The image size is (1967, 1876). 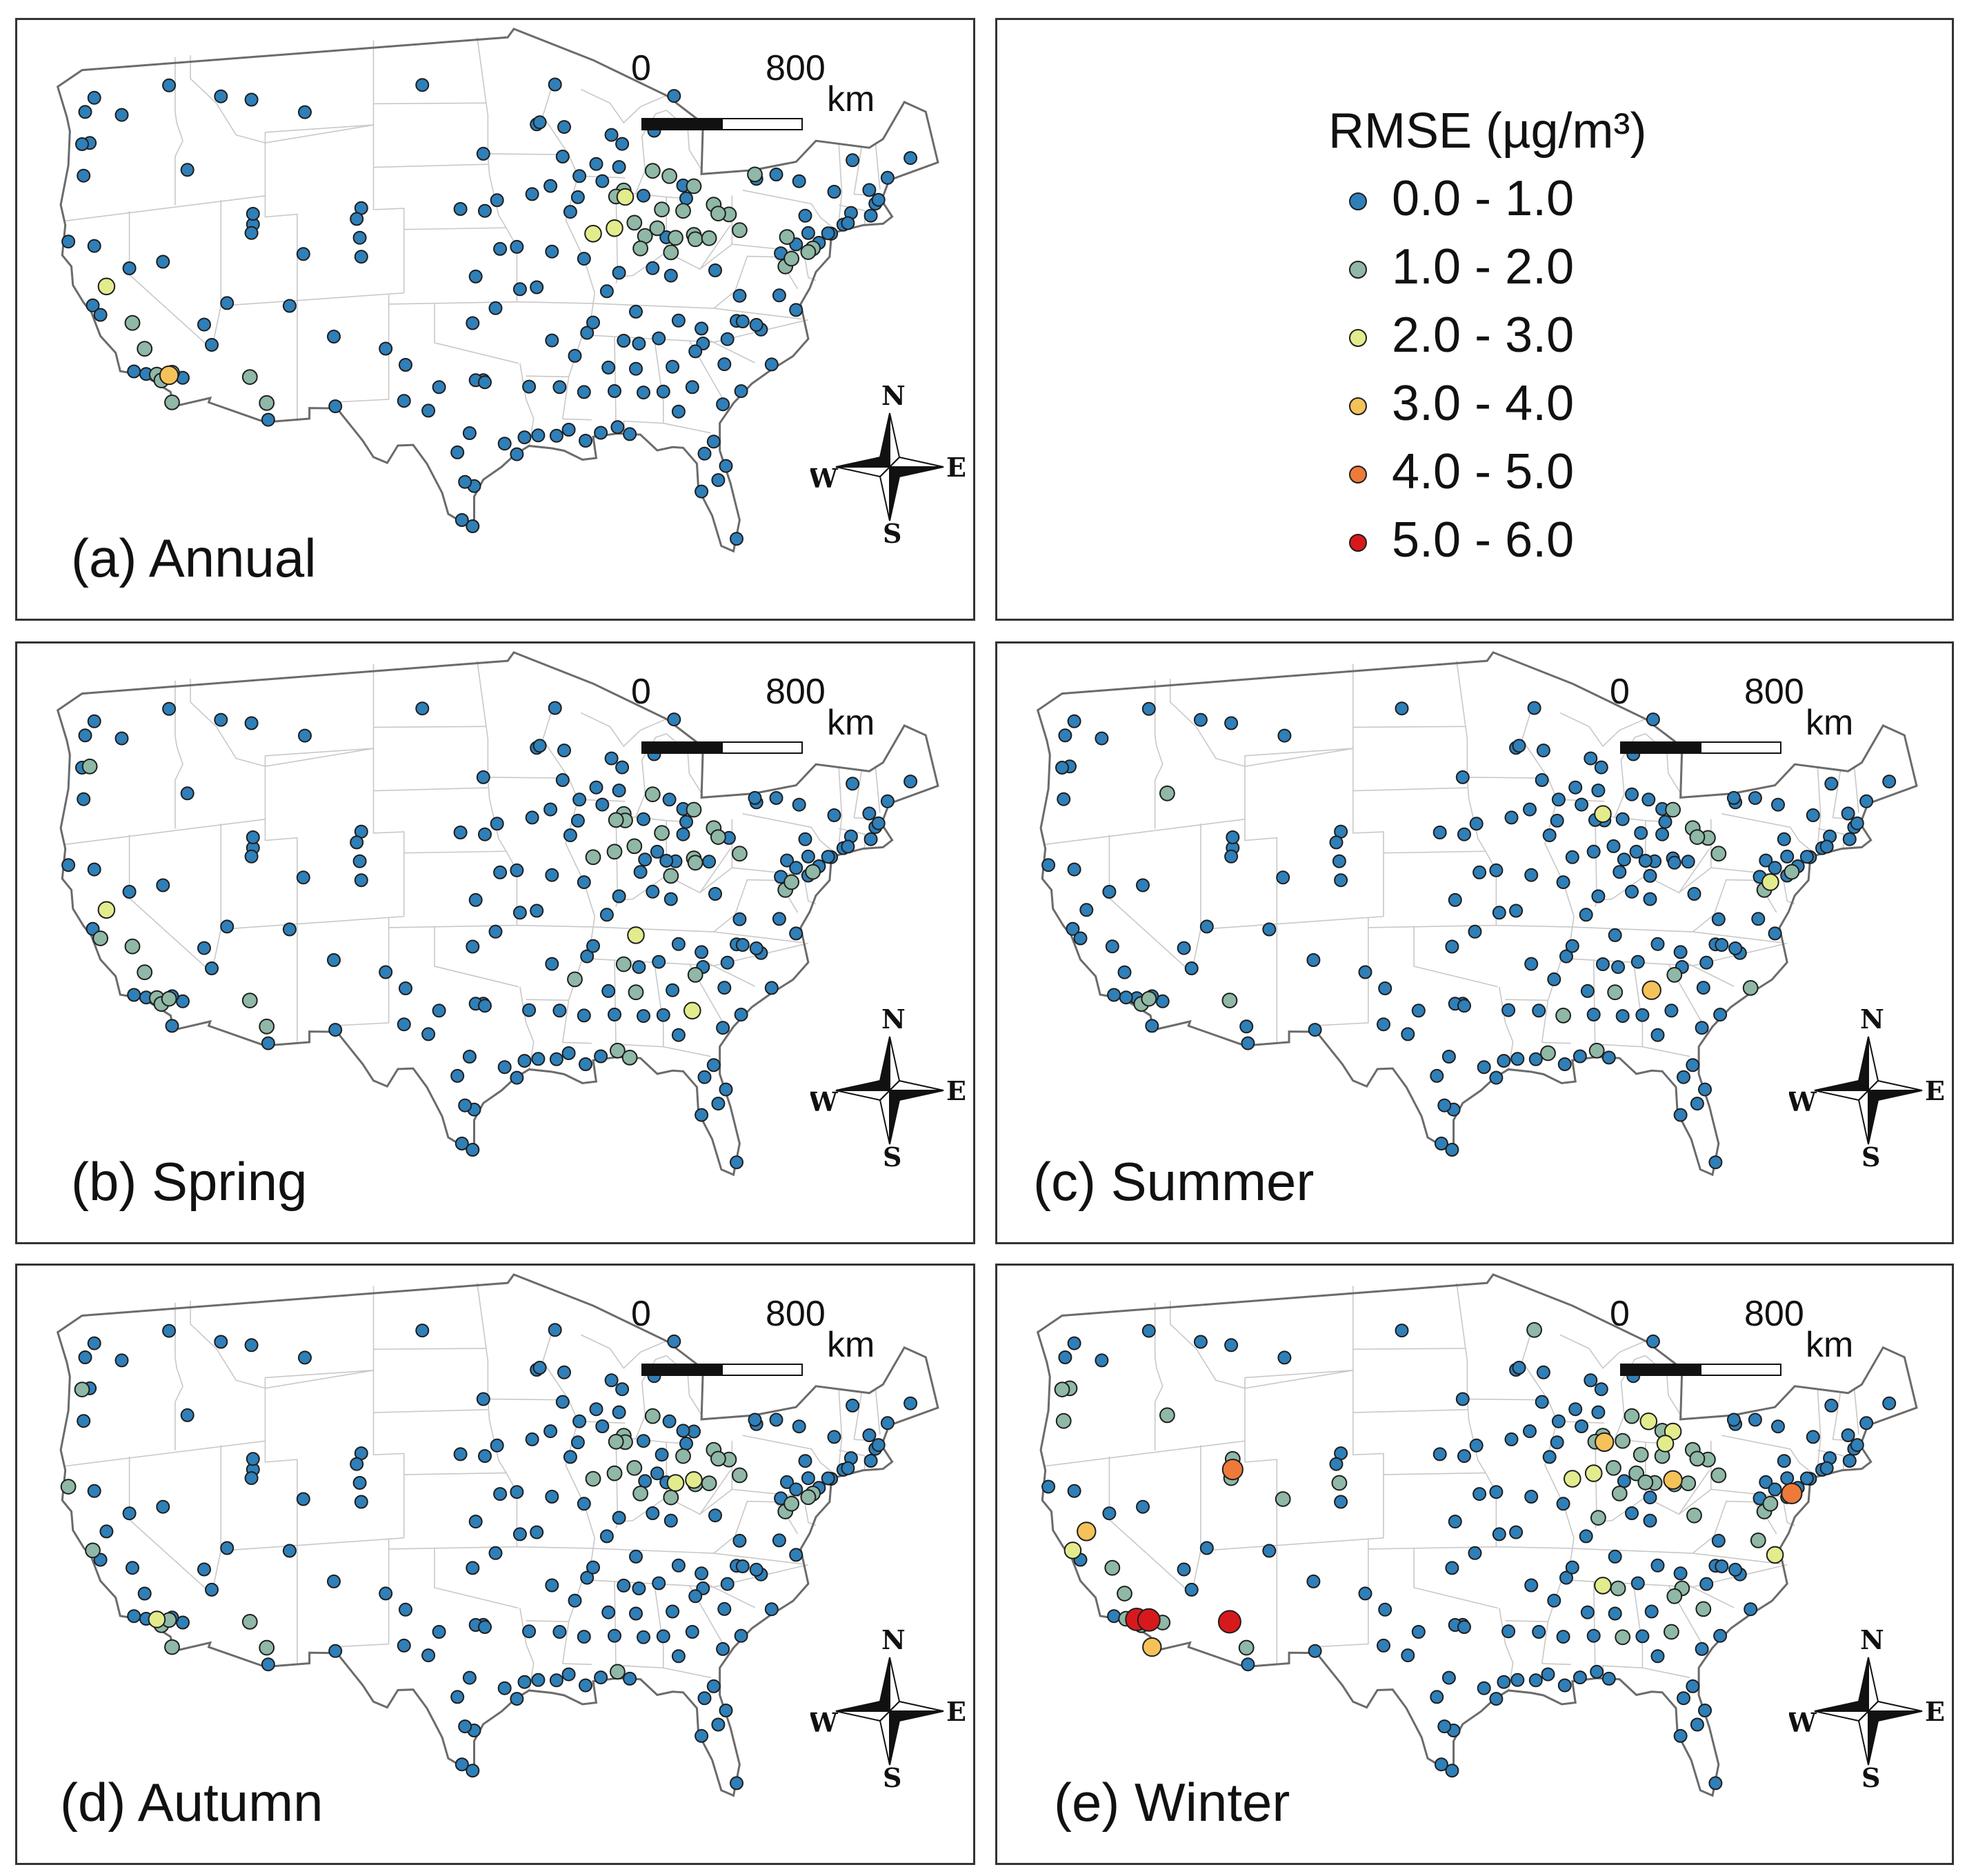 I want to click on legend-label: 2.0 - 3.0, so click(x=1483, y=335).